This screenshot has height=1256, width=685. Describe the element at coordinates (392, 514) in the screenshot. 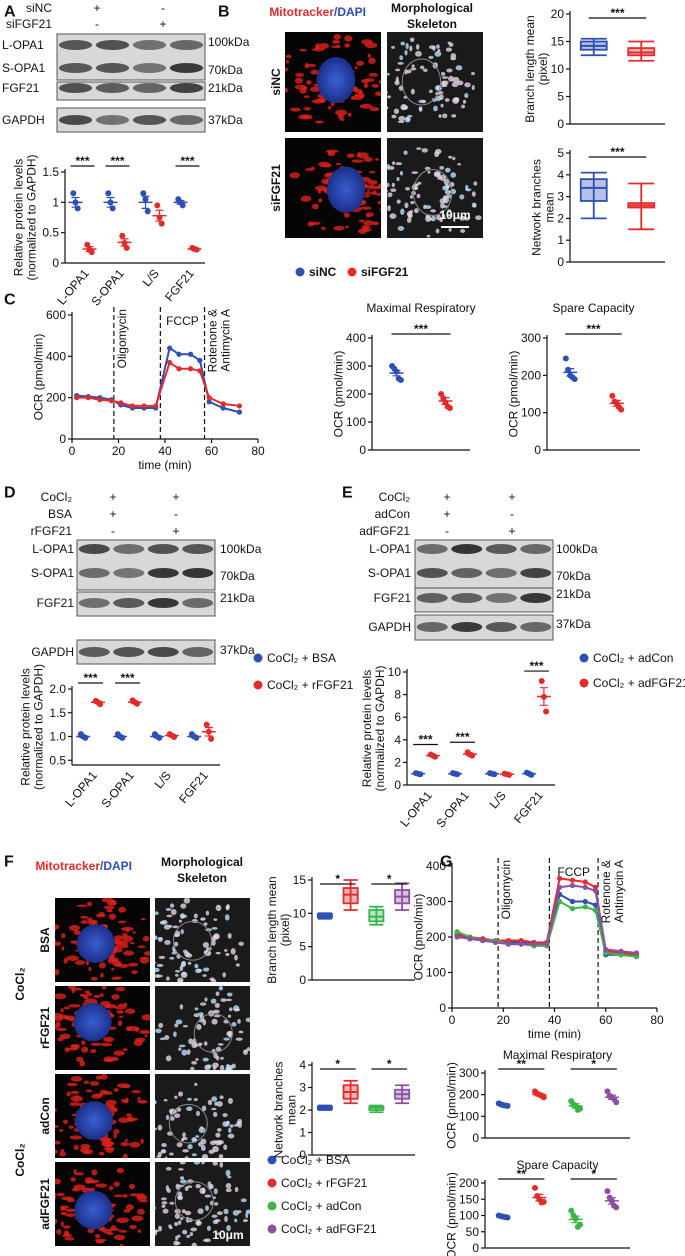

I see `condition-label: adCon` at that location.